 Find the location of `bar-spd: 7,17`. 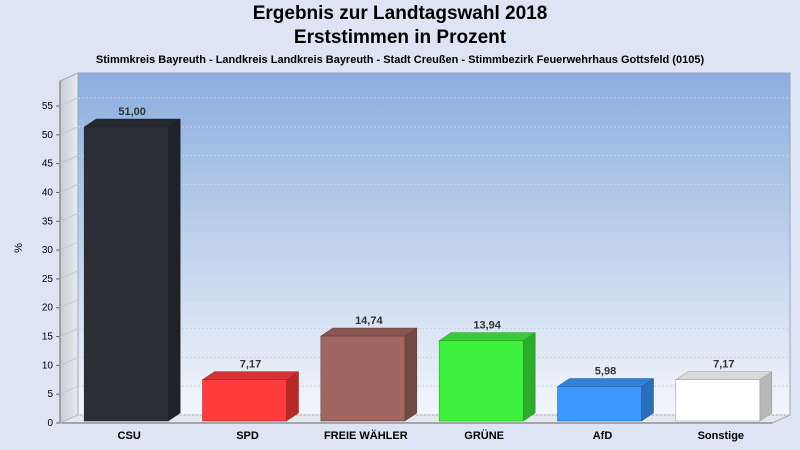

bar-spd: 7,17 is located at coordinates (250, 390).